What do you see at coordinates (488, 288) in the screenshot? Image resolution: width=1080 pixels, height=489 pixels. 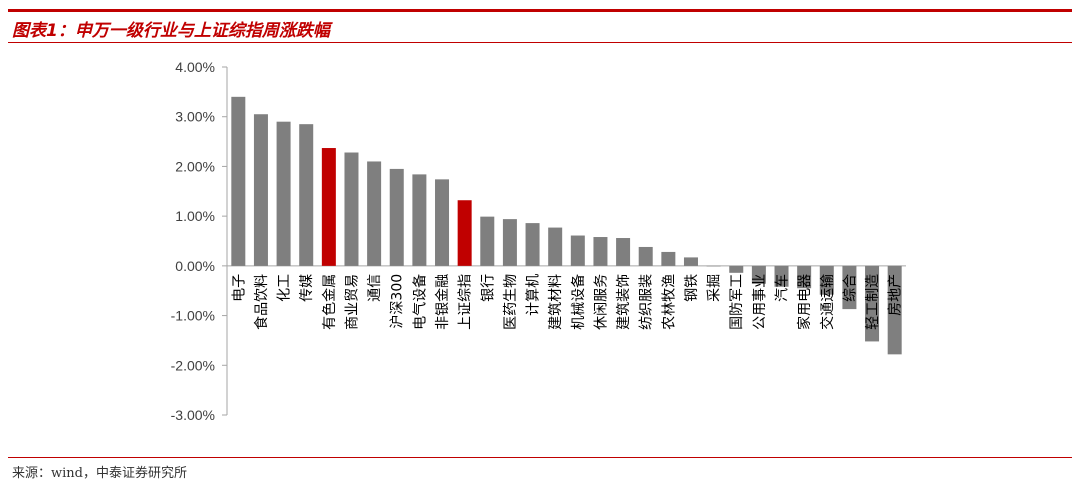 I see `category-label: 银行` at bounding box center [488, 288].